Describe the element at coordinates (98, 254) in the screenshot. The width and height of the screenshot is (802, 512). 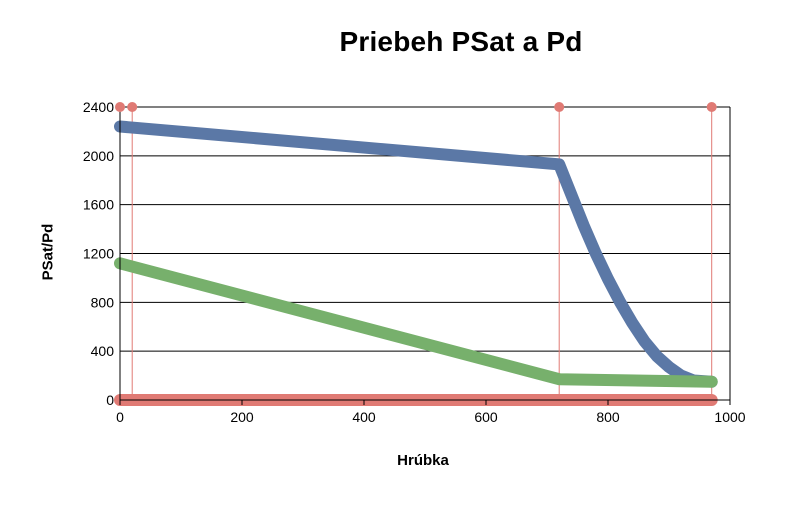
I see `y-tick-label: 1200` at that location.